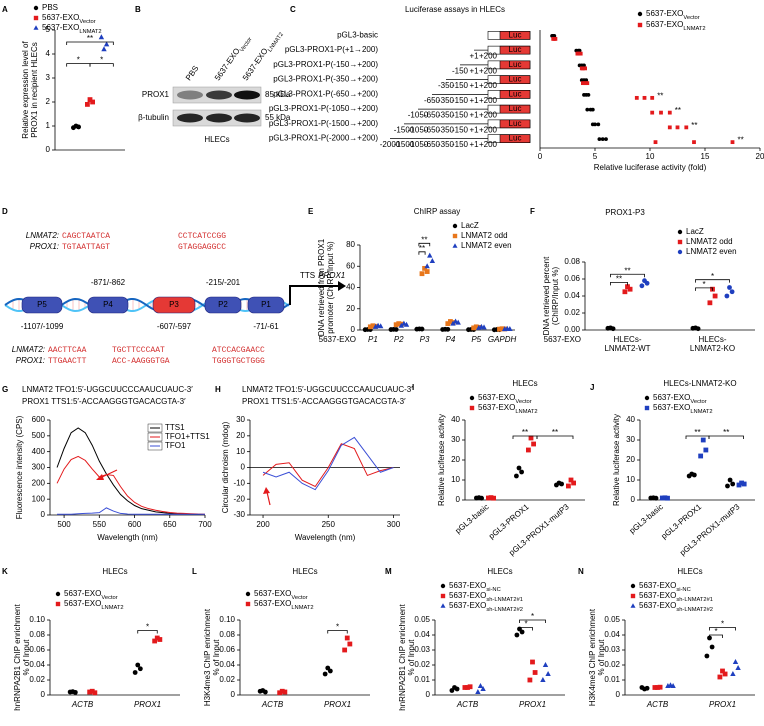 Image resolution: width=764 pixels, height=726 pixels. What do you see at coordinates (322, 275) in the screenshot?
I see `tts-label: TTS PROX1` at bounding box center [322, 275].